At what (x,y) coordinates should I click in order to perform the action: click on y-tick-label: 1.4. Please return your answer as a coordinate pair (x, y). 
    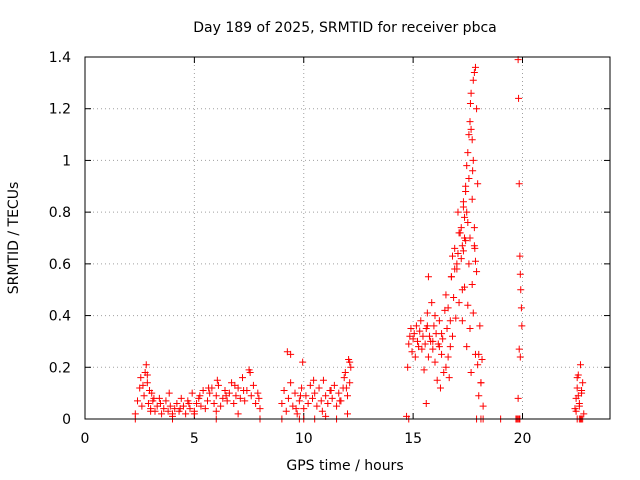
    Looking at the image, I should click on (60, 58).